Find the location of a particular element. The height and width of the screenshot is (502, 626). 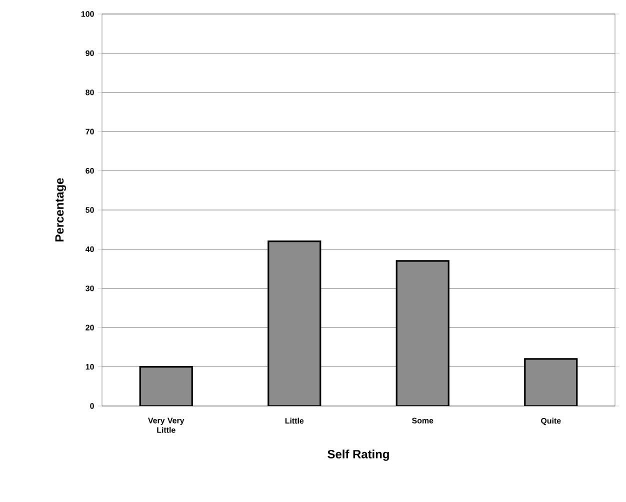

y-axis-title: Percentage is located at coordinates (60, 210).